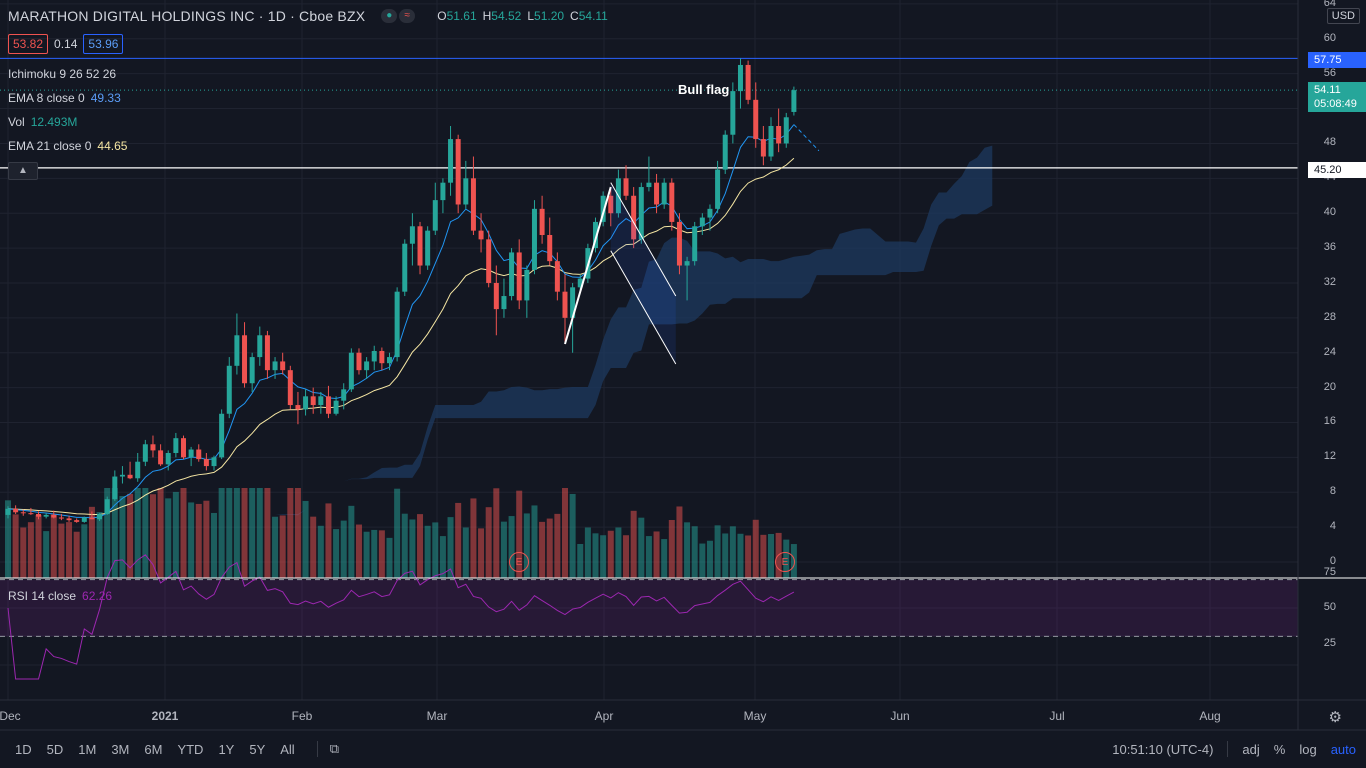 The width and height of the screenshot is (1366, 768). What do you see at coordinates (55, 749) in the screenshot?
I see `range-button-5d: 5D` at bounding box center [55, 749].